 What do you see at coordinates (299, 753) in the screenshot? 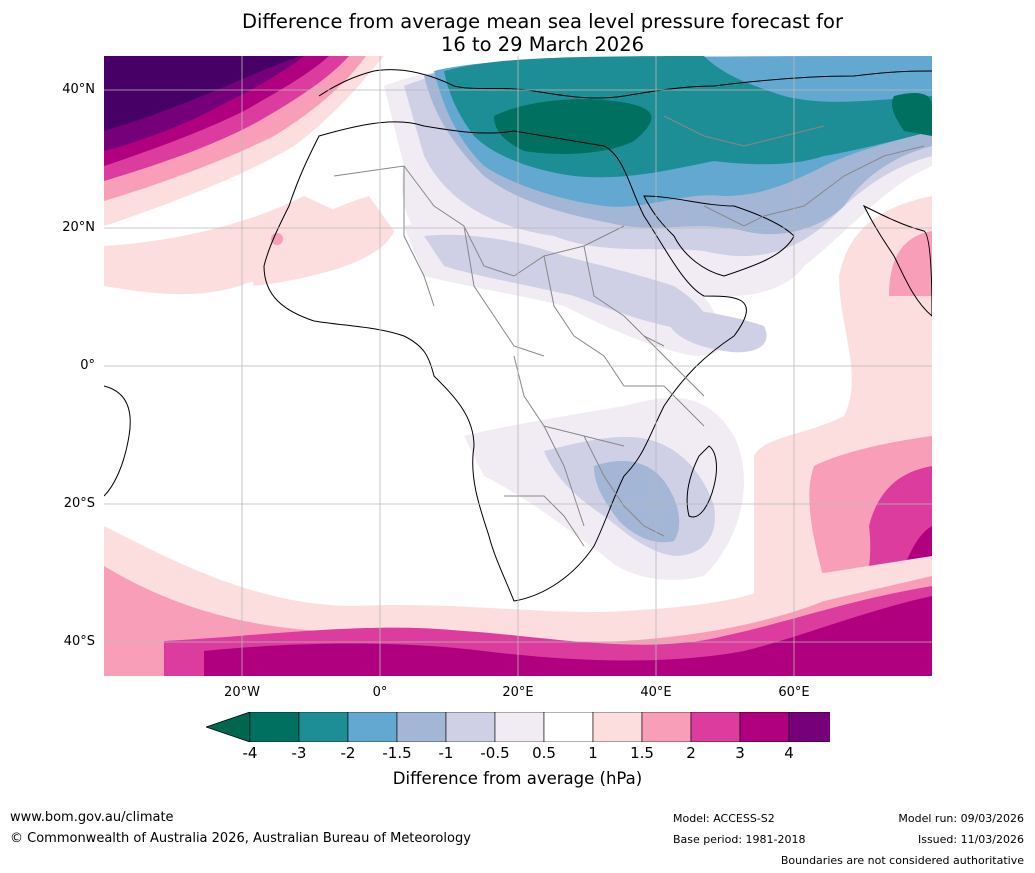
I see `colorbar-tick-label: -3` at bounding box center [299, 753].